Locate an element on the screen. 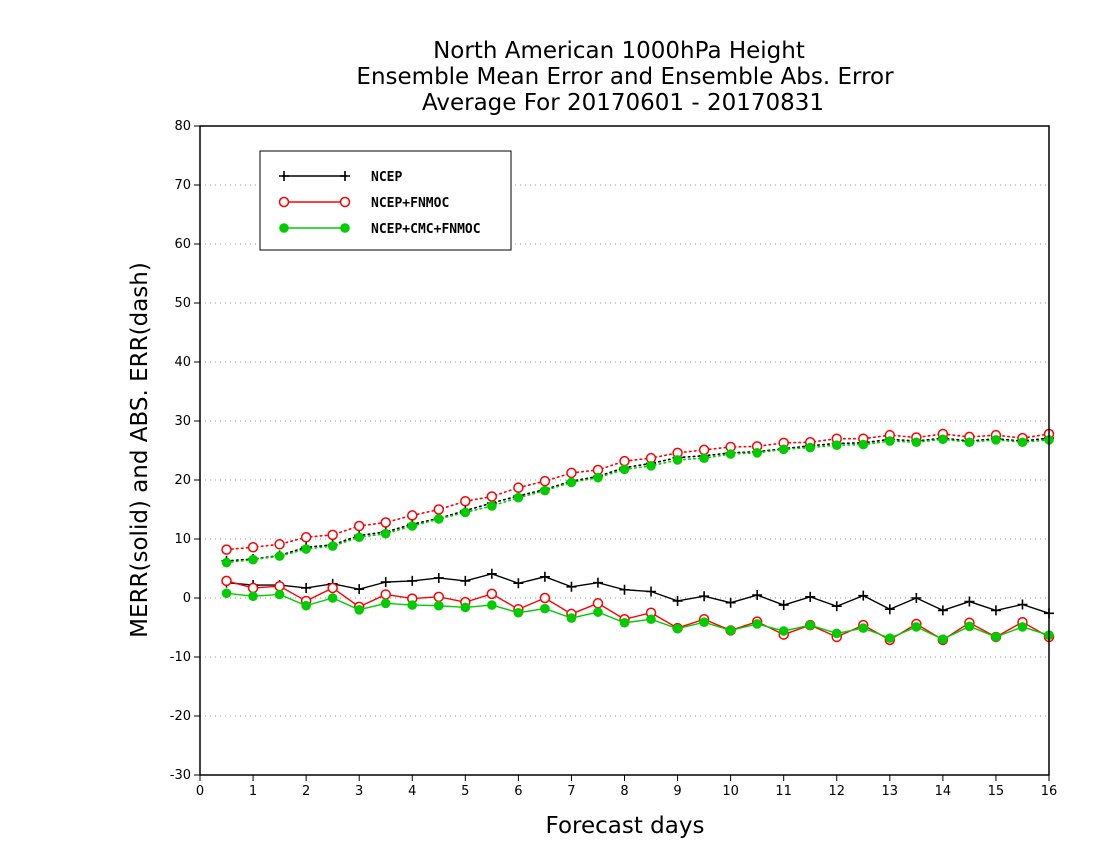 This screenshot has width=1100, height=850. abs-err-line-ncep-cmc-fnmoc is located at coordinates (637, 501).